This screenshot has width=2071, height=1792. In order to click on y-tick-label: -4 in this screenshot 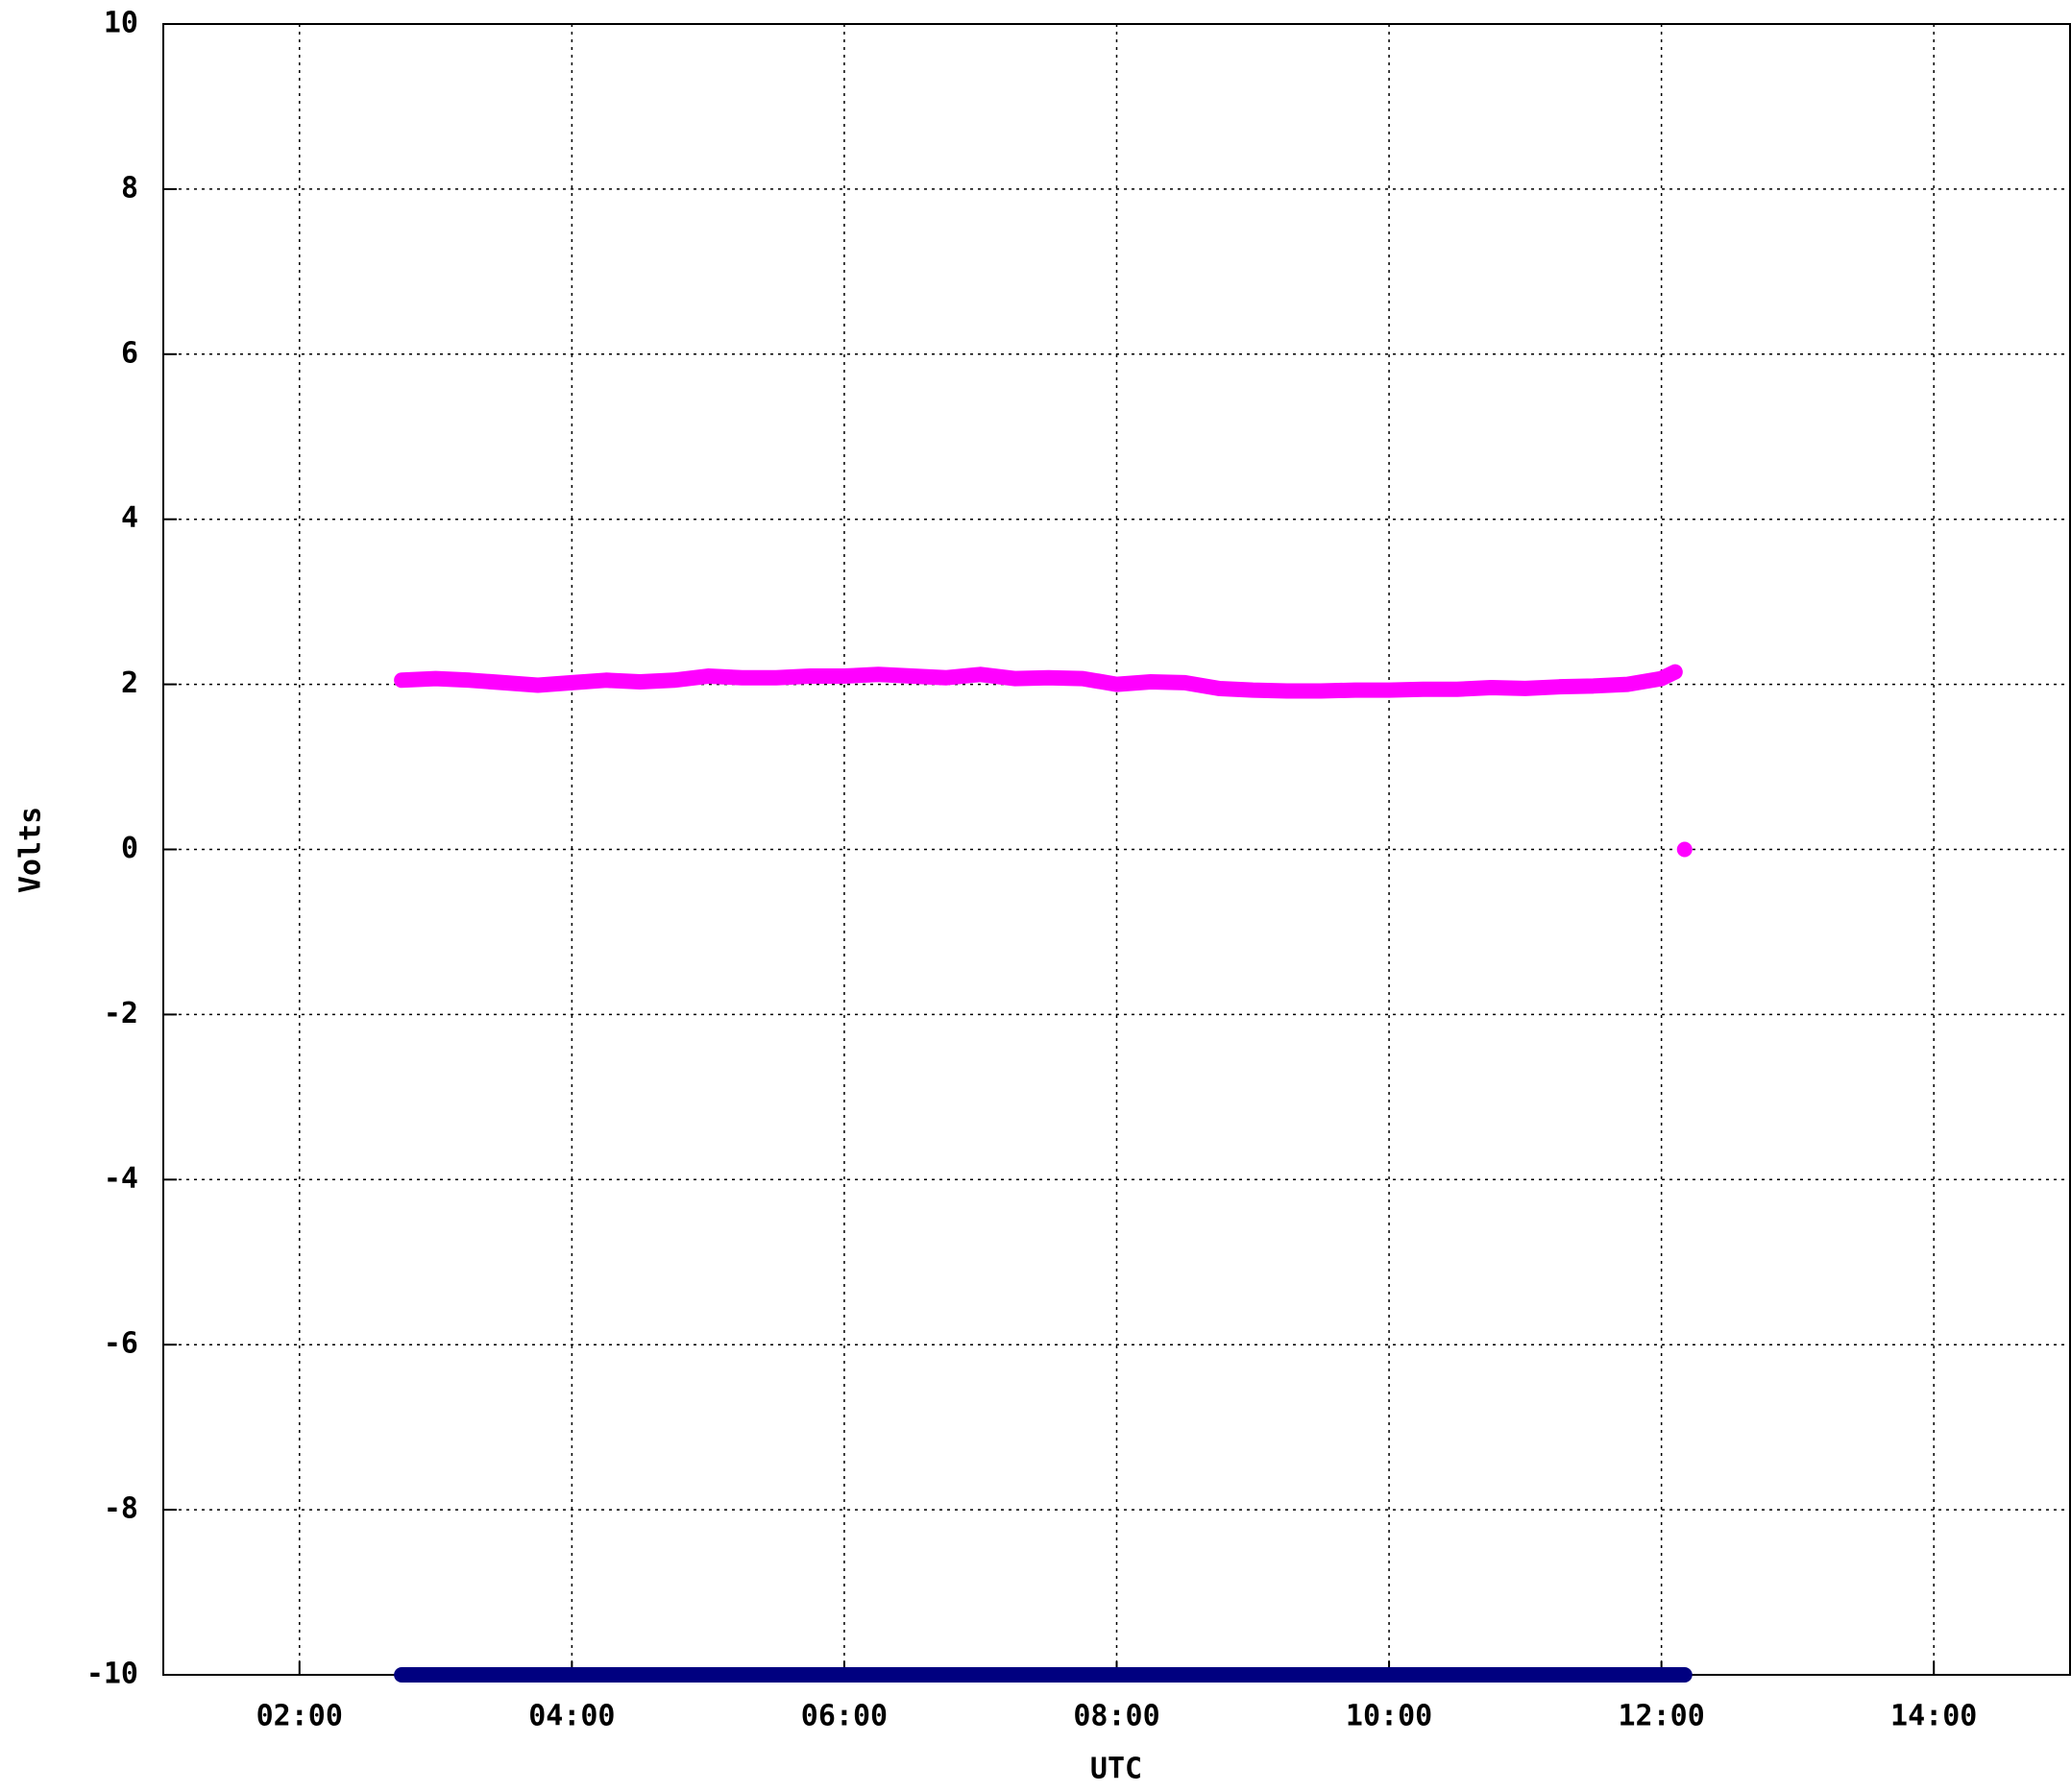, I will do `click(121, 1179)`.